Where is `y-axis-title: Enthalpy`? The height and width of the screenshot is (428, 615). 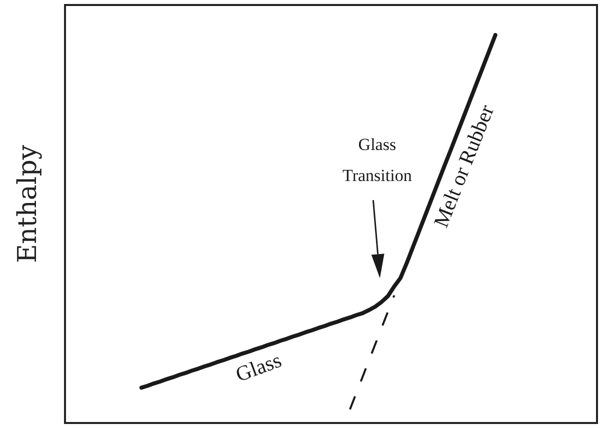 y-axis-title: Enthalpy is located at coordinates (28, 204).